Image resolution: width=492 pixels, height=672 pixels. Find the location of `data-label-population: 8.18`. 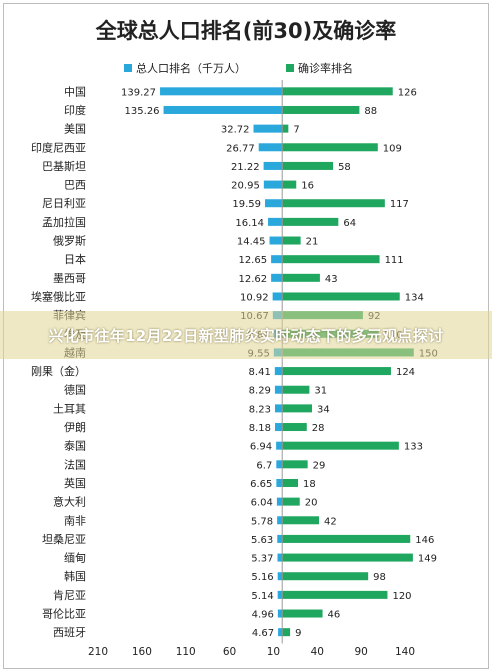

data-label-population: 8.18 is located at coordinates (260, 428).